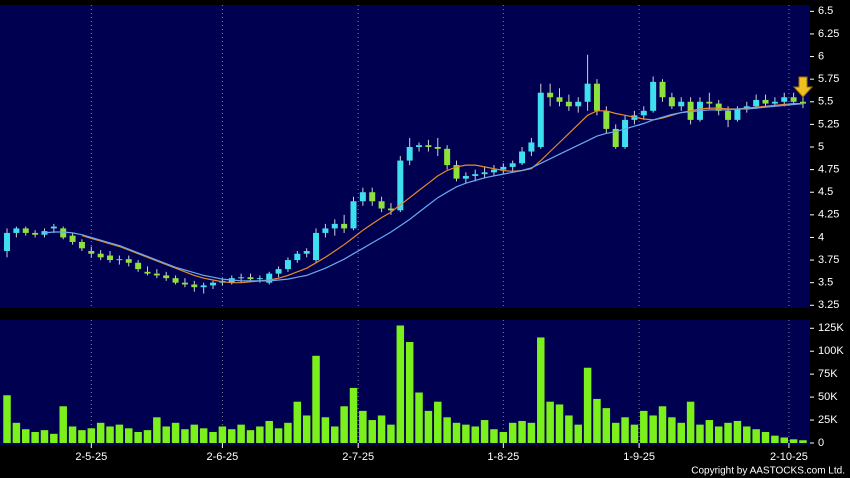  Describe the element at coordinates (821, 237) in the screenshot. I see `y-tick-label: 4` at that location.